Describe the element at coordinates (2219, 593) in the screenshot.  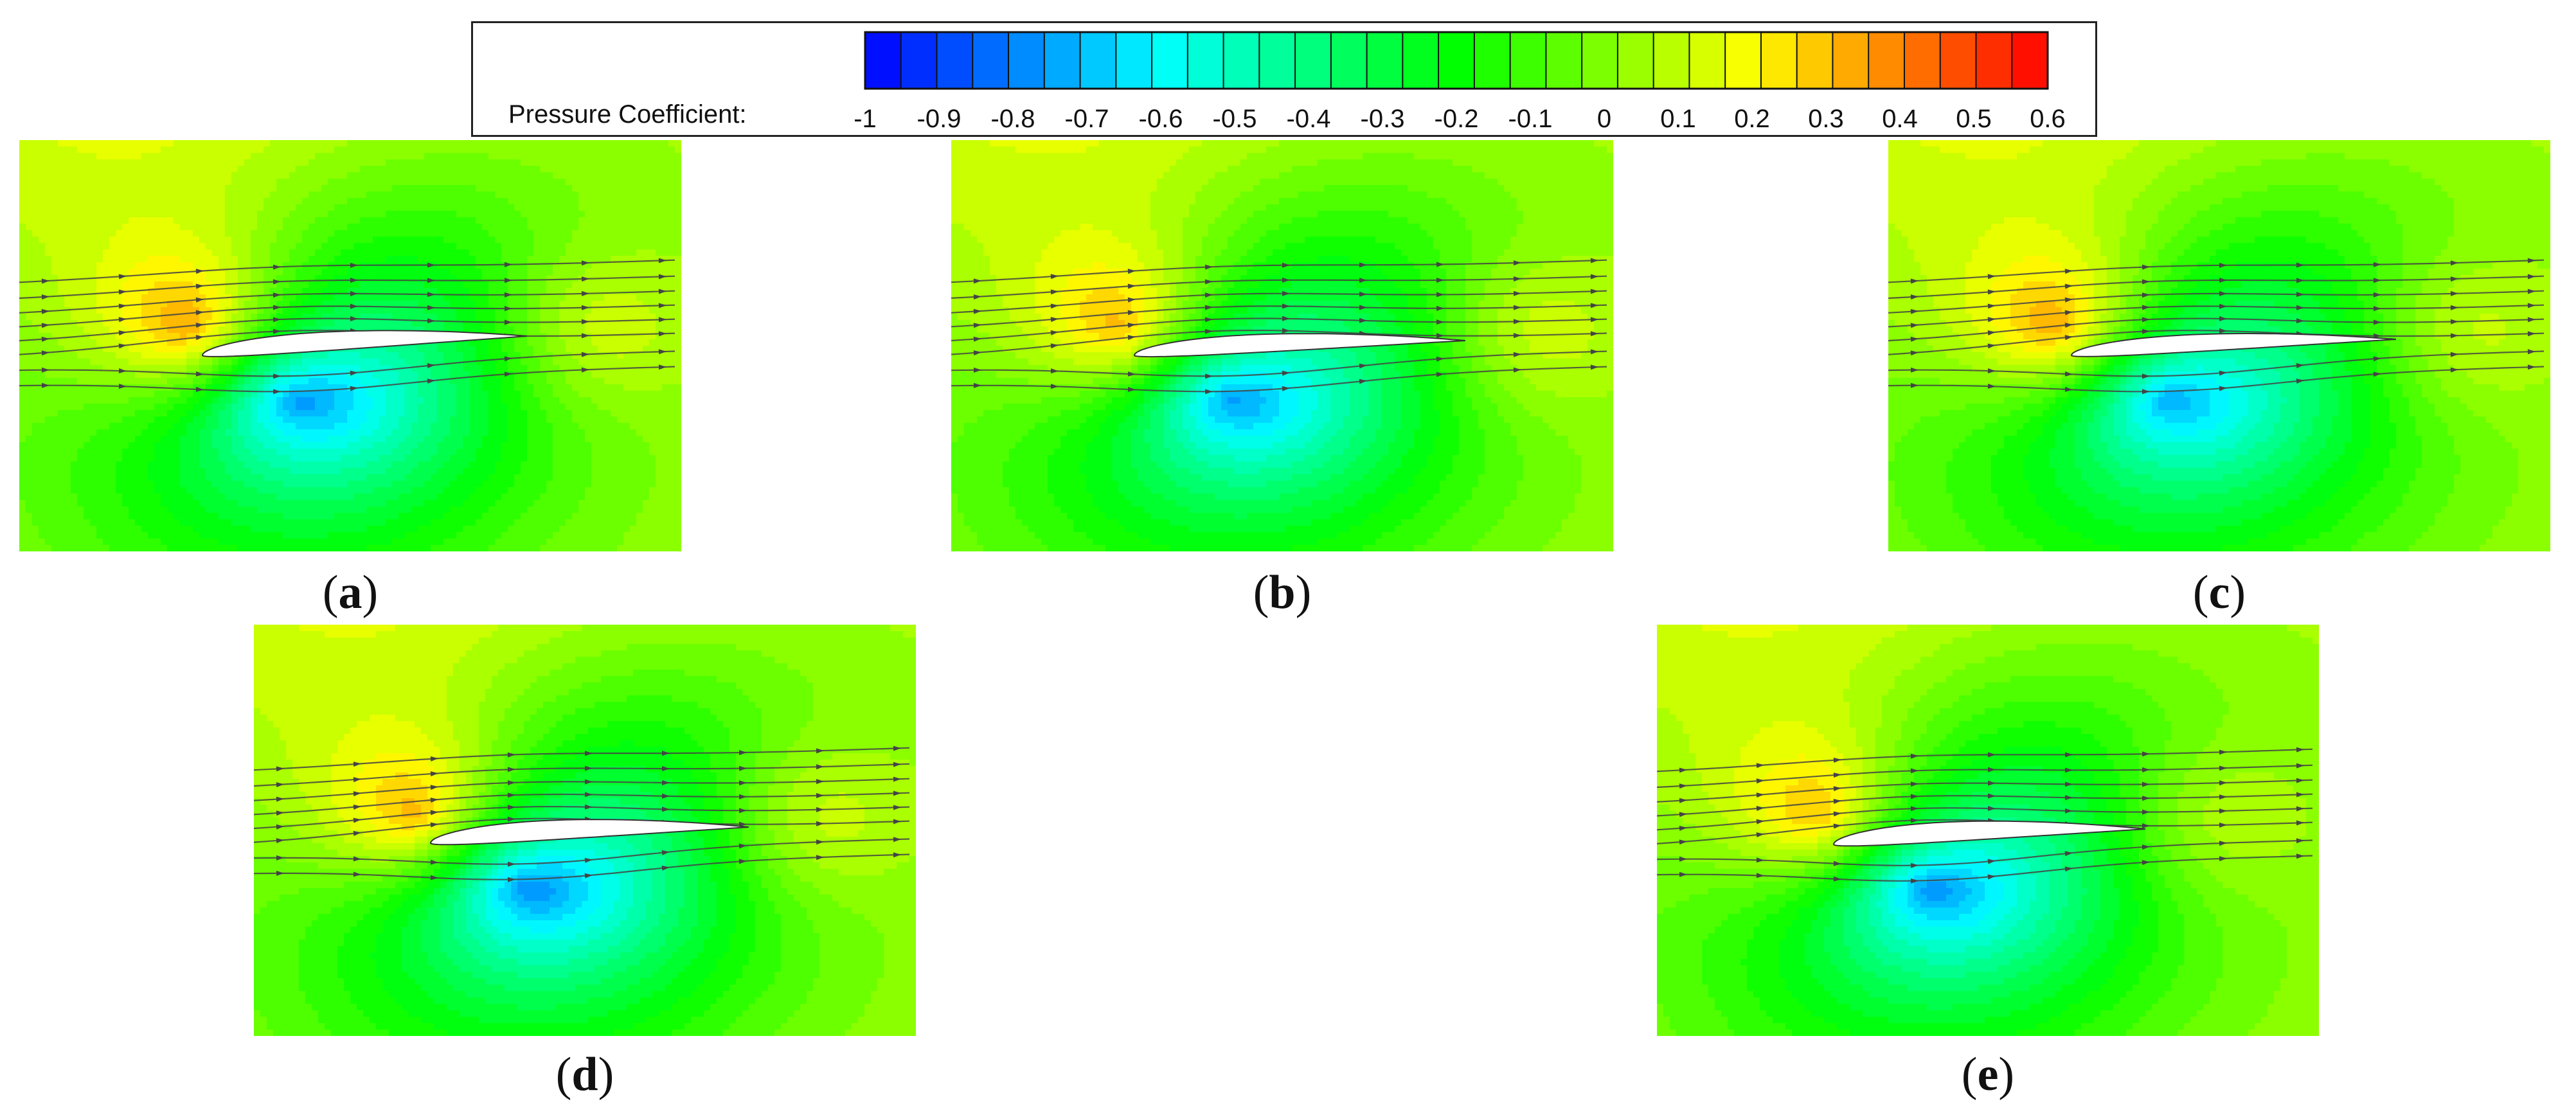
I see `caption-c: (c)` at that location.